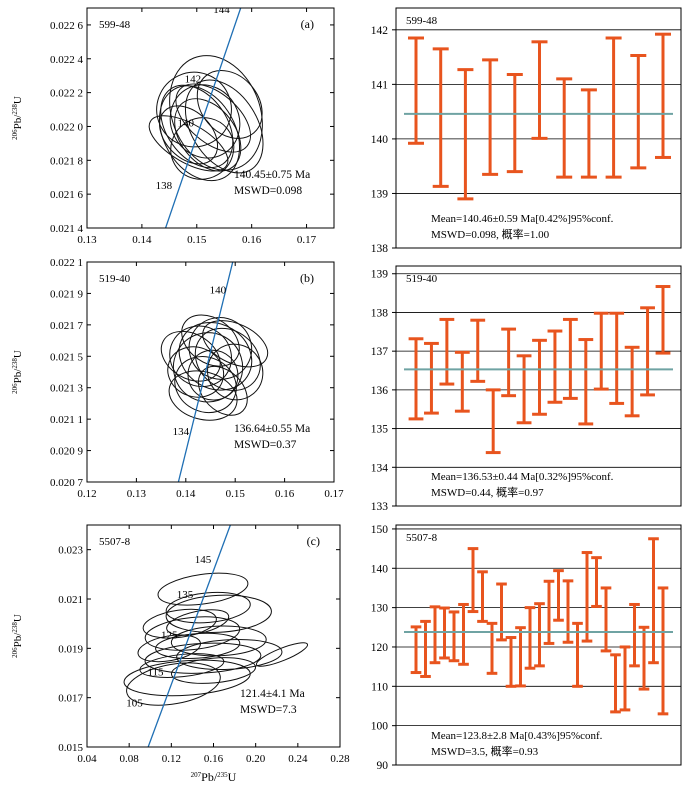  I want to click on x-tick-label: 0.20, so click(256, 759).